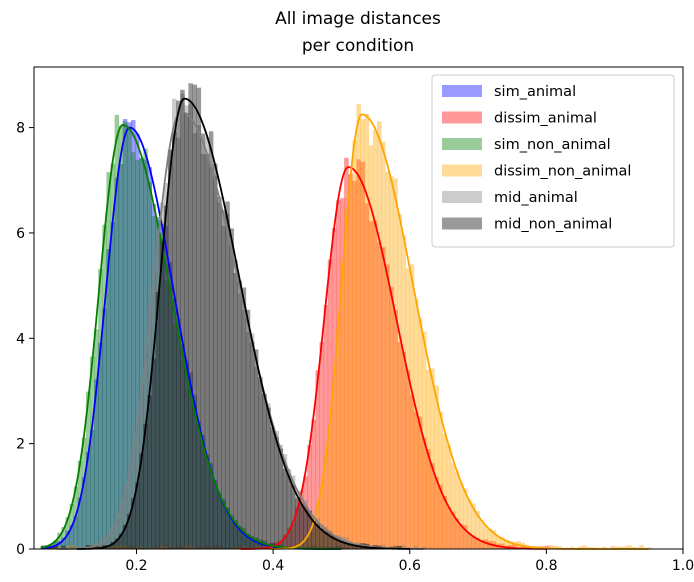 This screenshot has height=582, width=694. What do you see at coordinates (553, 225) in the screenshot?
I see `legend-label-mid_non_animal: mid_non_animal` at bounding box center [553, 225].